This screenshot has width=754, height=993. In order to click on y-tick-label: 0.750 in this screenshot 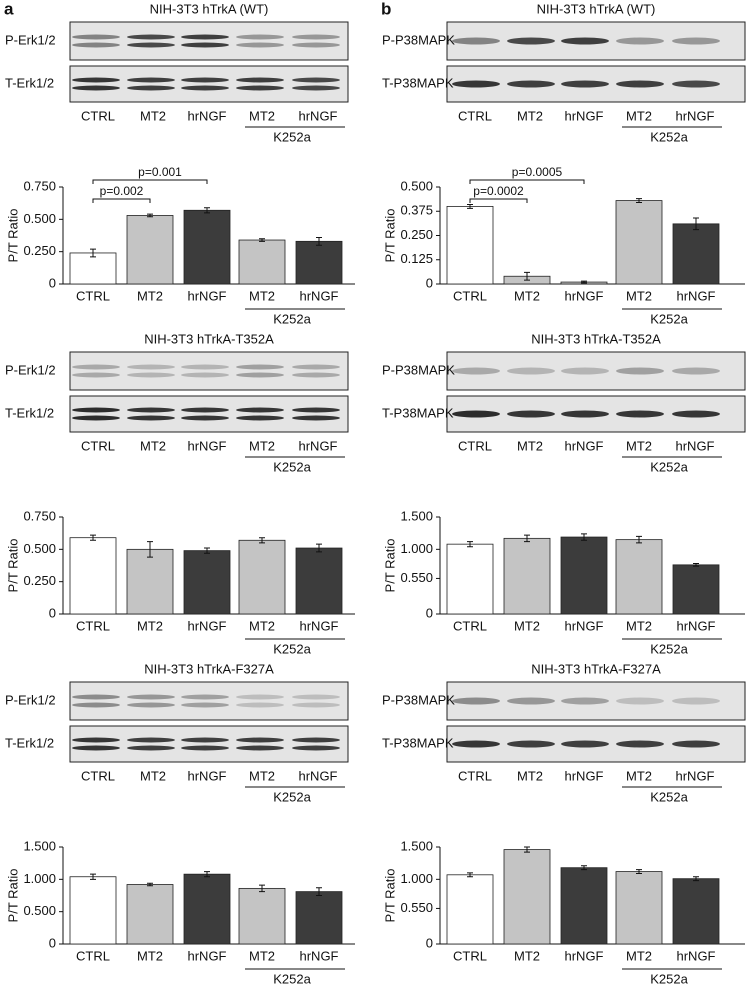, I will do `click(39, 185)`.